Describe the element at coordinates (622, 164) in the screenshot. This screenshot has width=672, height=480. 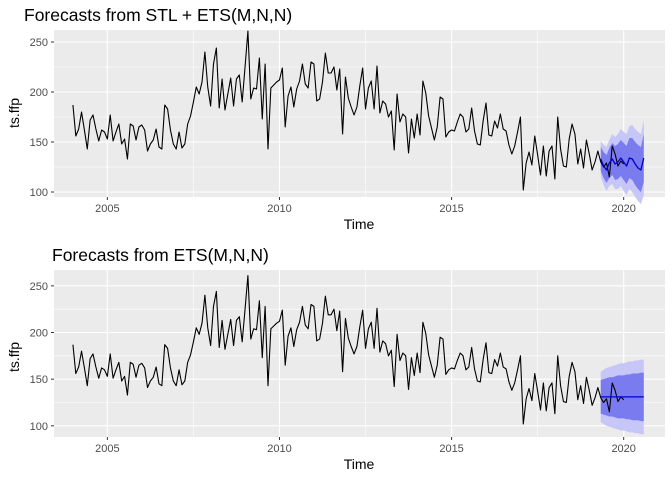
I see `point-forecast-line` at that location.